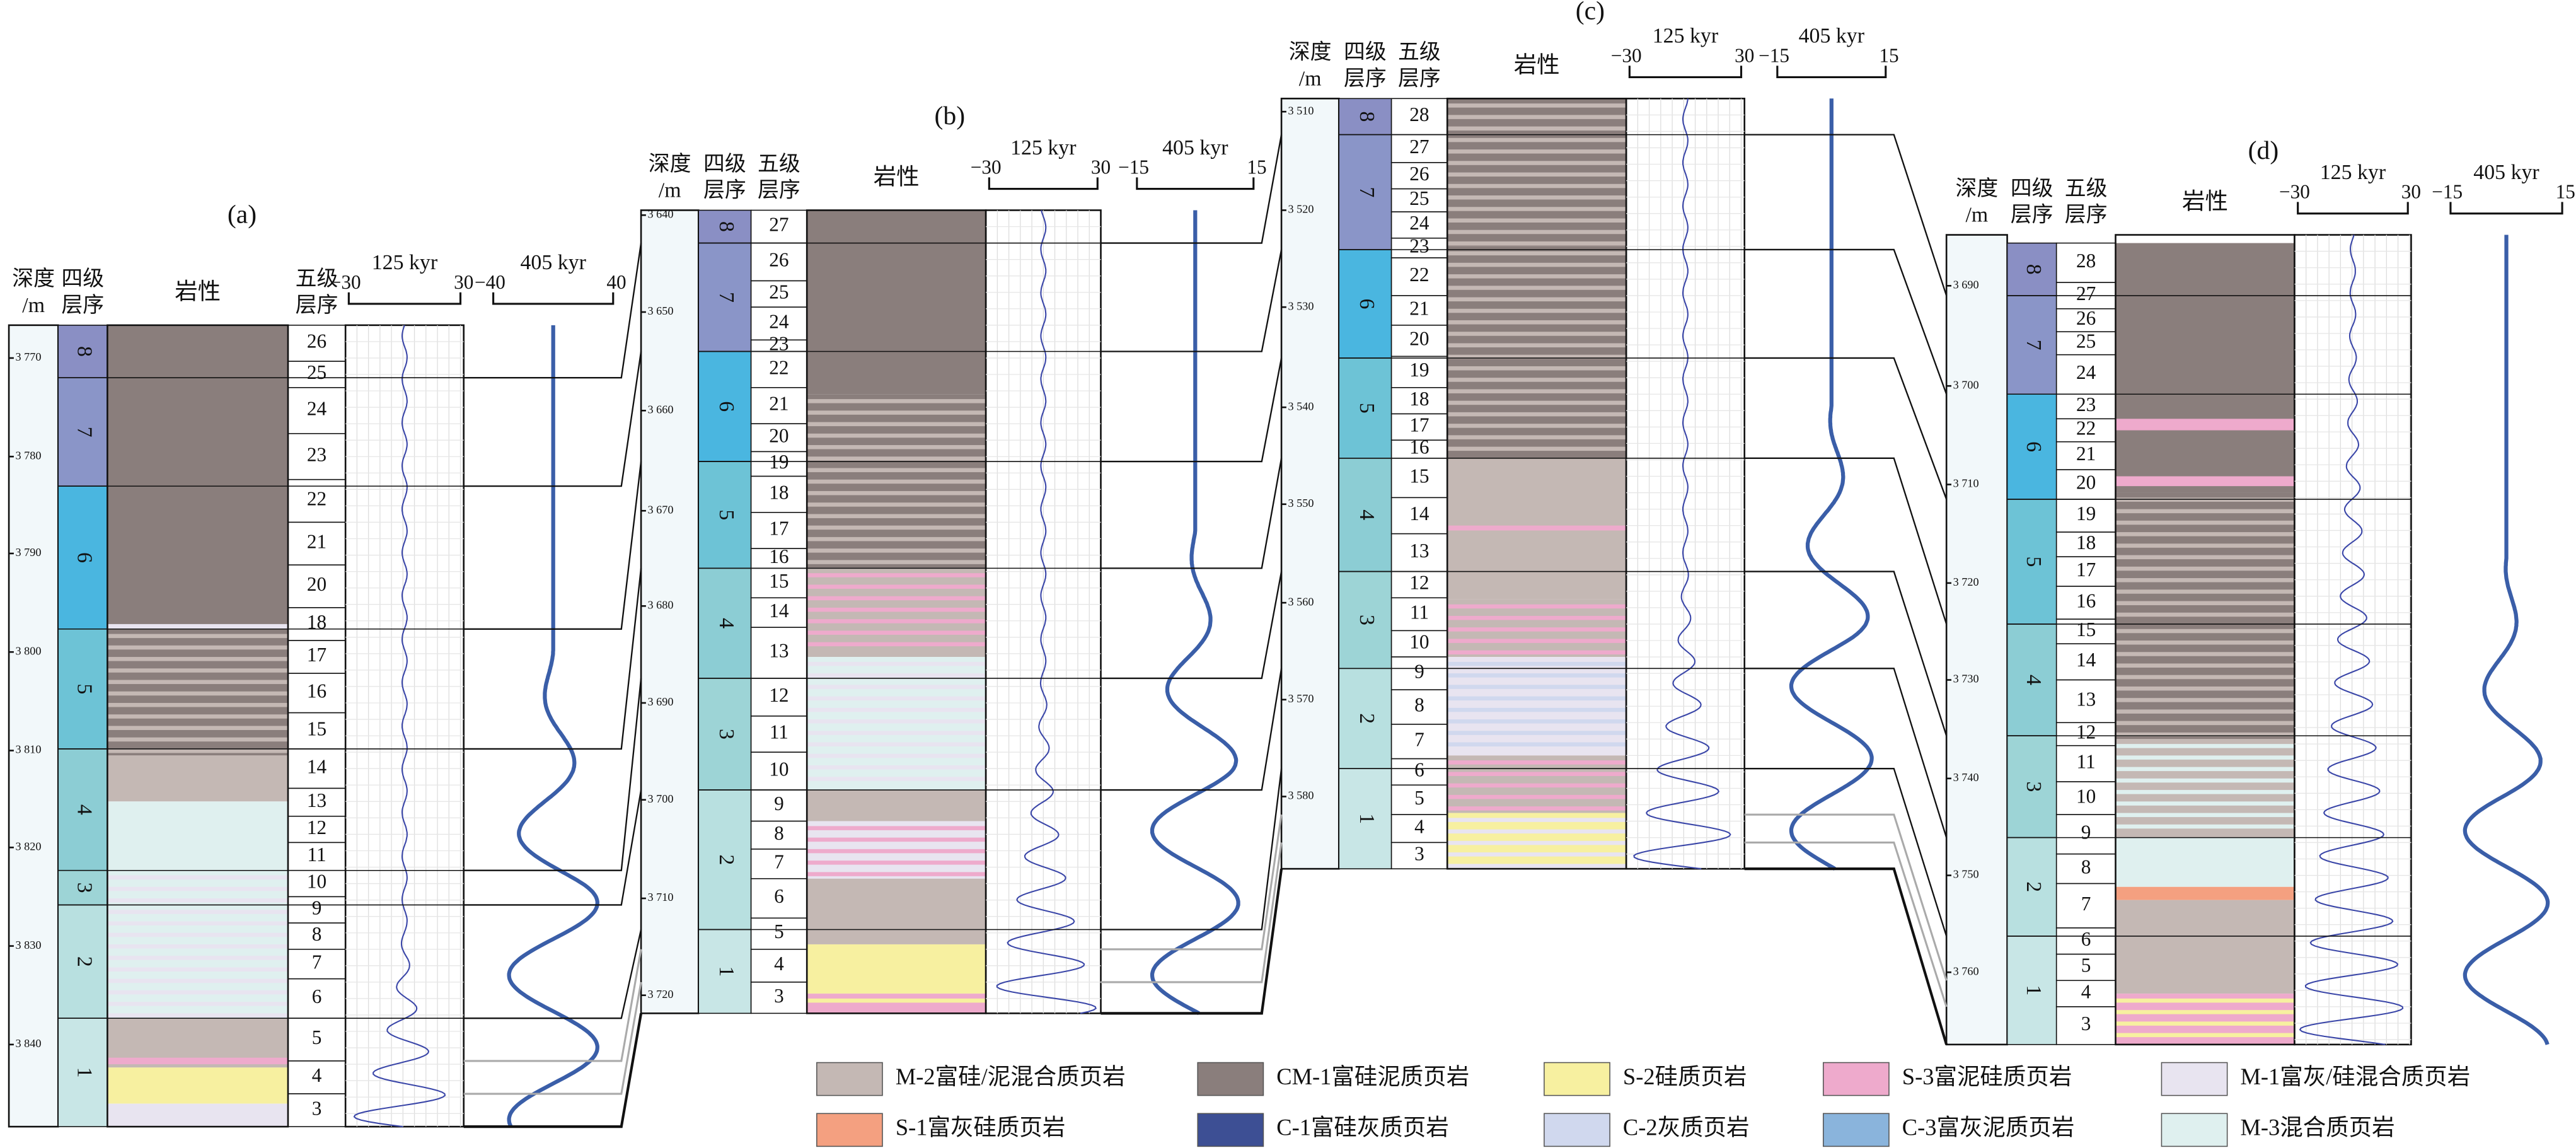 The width and height of the screenshot is (2576, 1148). I want to click on column-header: 深度, so click(34, 279).